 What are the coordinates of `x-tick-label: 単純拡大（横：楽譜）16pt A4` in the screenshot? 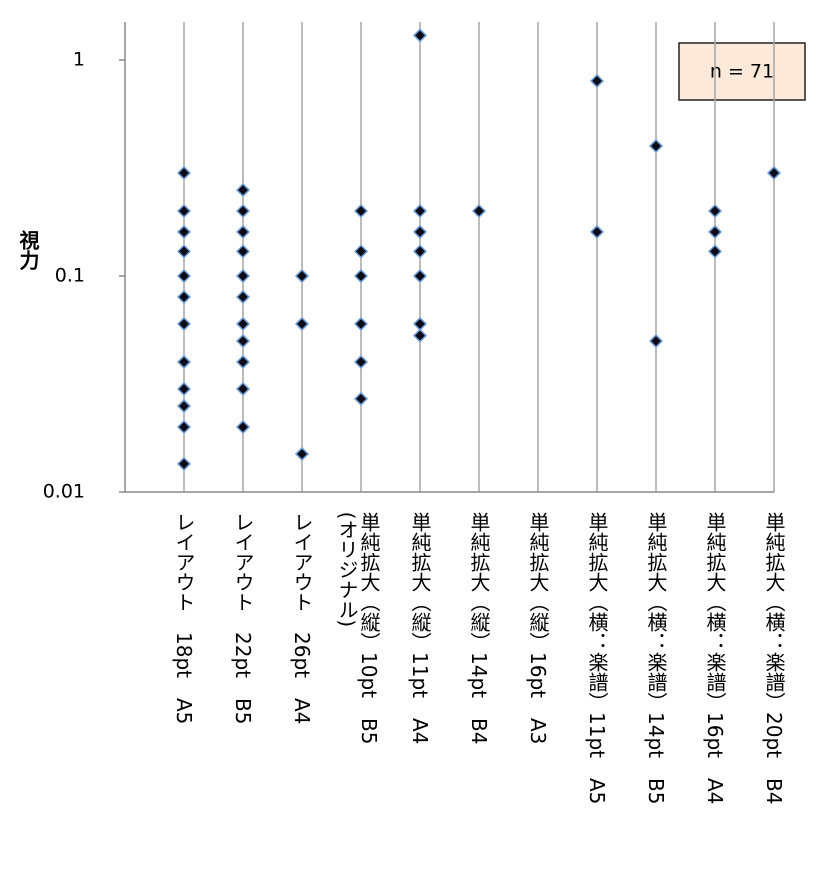 It's located at (715, 658).